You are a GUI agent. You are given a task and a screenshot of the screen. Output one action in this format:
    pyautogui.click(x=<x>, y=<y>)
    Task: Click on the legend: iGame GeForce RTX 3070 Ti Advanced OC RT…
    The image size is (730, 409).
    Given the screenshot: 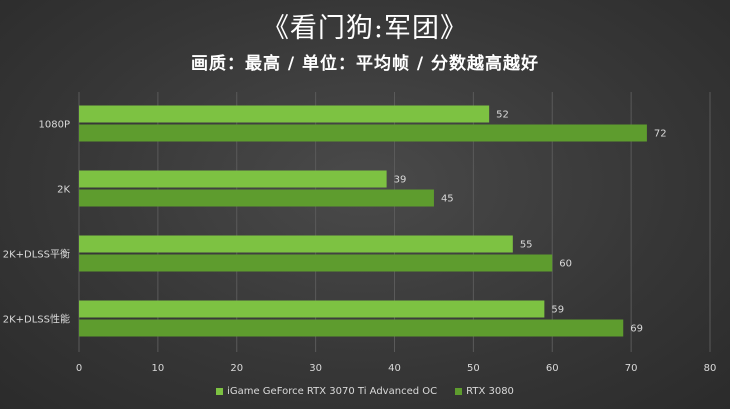 What is the action you would take?
    pyautogui.click(x=365, y=391)
    